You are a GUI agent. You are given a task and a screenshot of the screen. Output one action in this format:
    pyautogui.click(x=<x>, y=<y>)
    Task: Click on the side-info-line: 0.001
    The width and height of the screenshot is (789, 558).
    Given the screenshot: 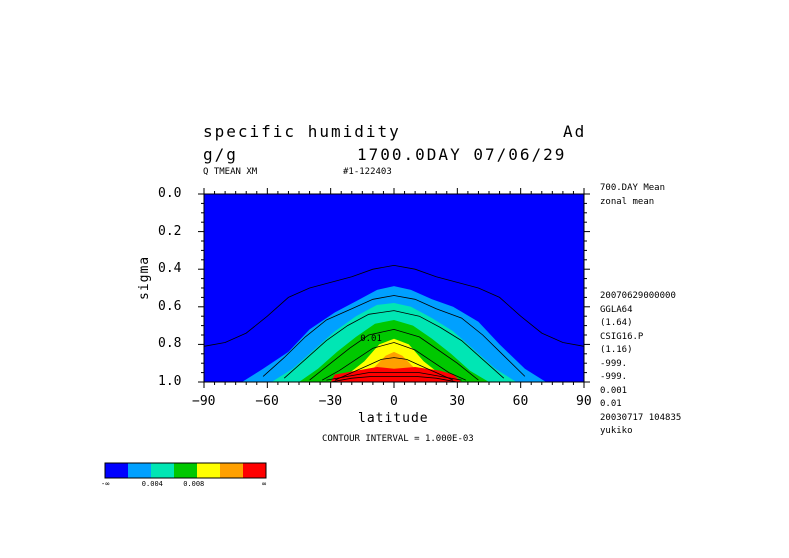 What is the action you would take?
    pyautogui.click(x=614, y=390)
    